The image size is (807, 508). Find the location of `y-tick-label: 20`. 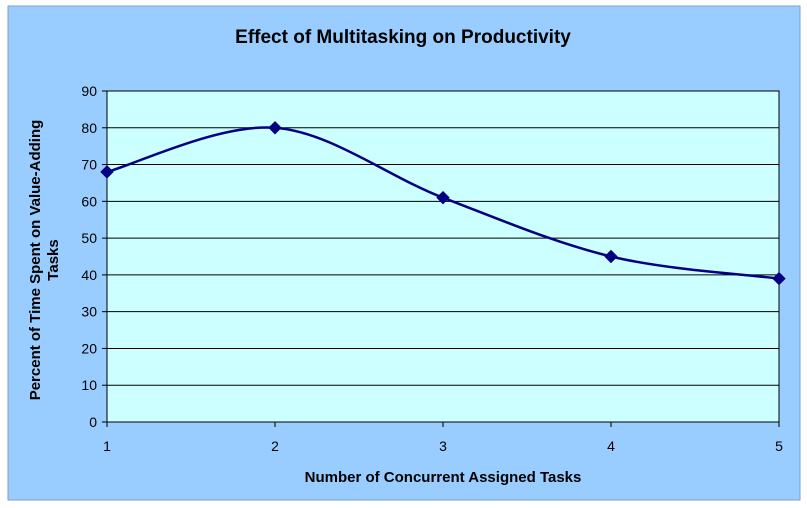

y-tick-label: 20 is located at coordinates (89, 348).